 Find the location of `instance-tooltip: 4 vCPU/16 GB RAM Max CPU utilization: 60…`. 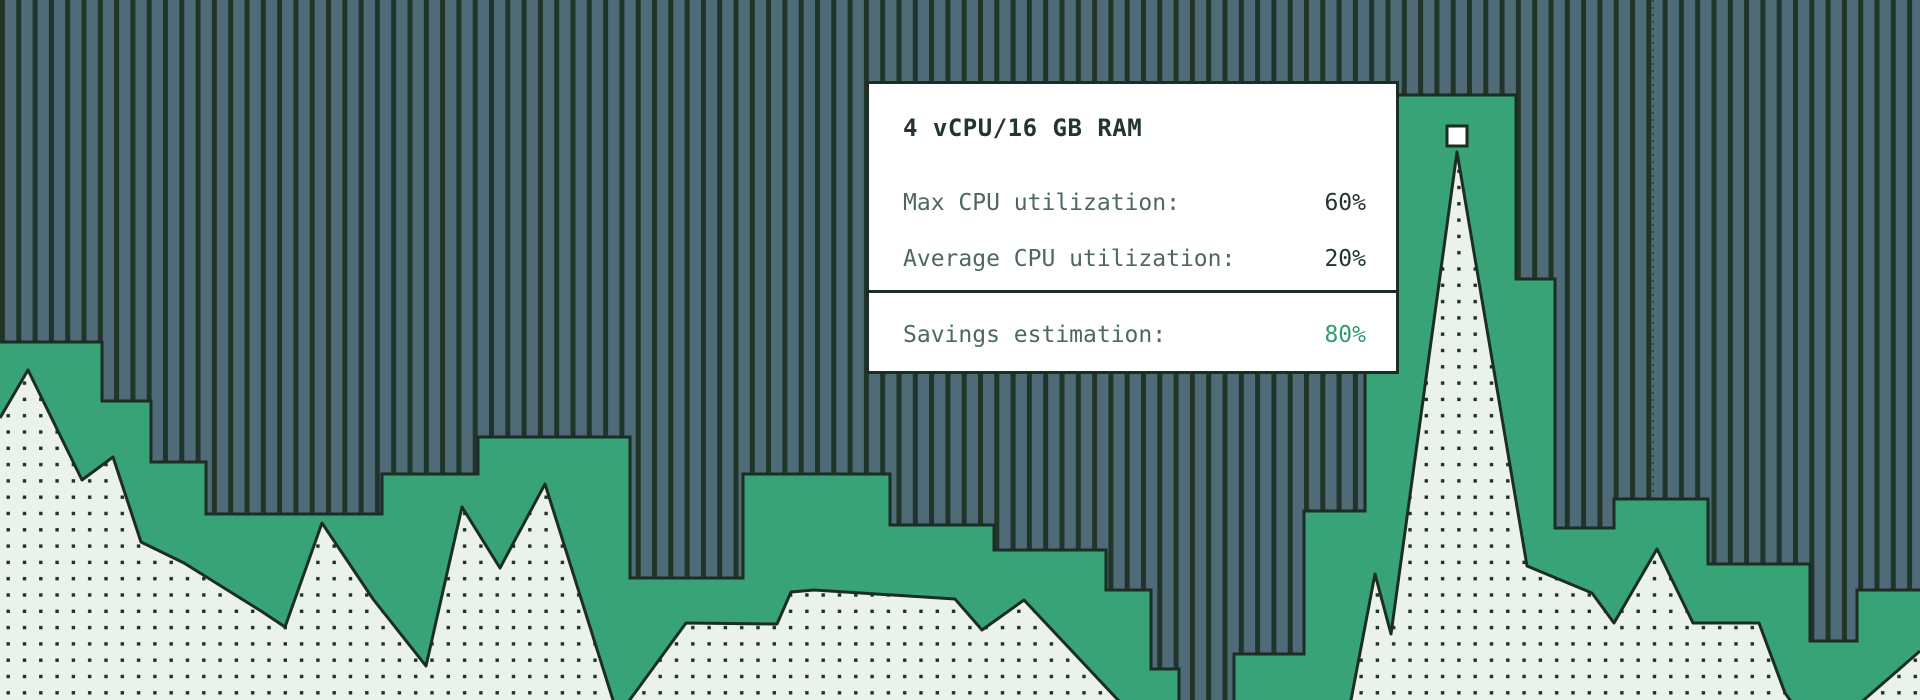

instance-tooltip: 4 vCPU/16 GB RAM Max CPU utilization: 60… is located at coordinates (1132, 227).